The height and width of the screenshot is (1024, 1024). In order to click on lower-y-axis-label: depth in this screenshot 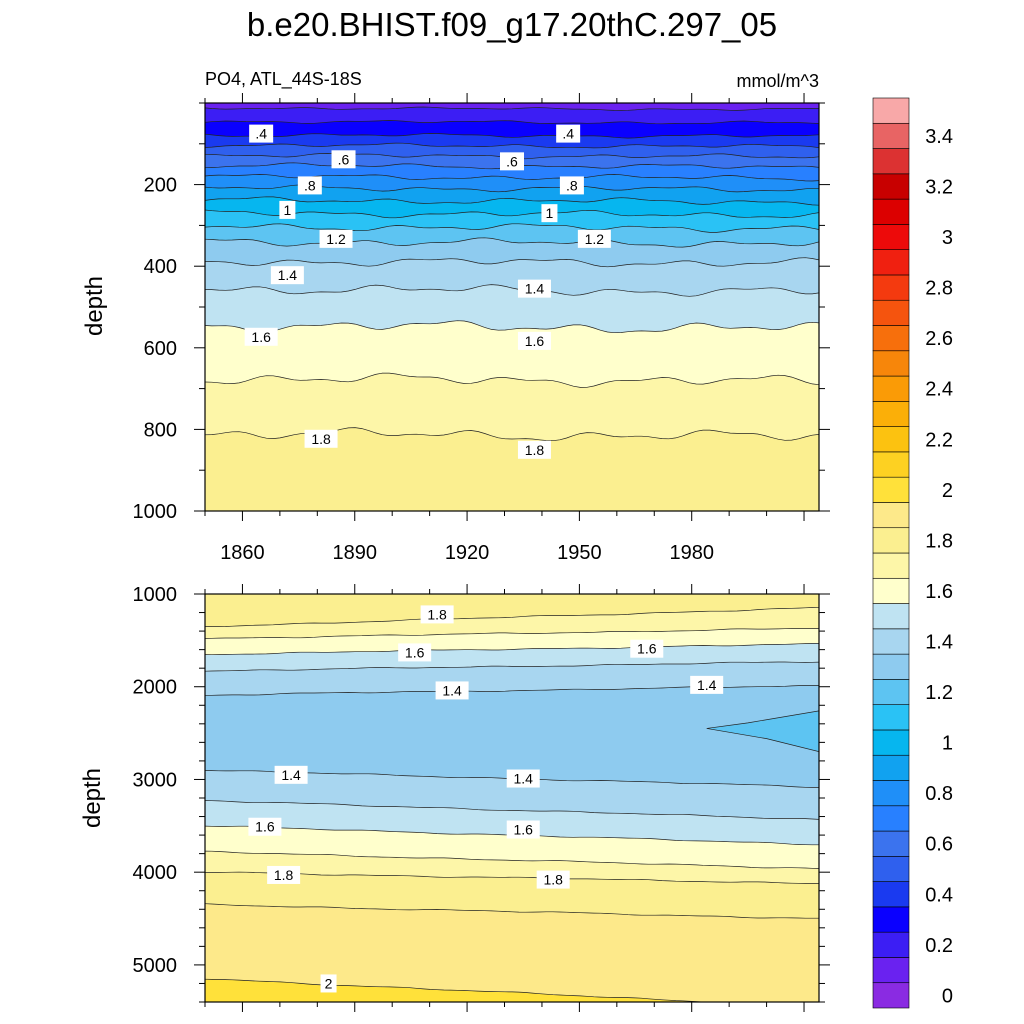, I will do `click(92, 798)`.